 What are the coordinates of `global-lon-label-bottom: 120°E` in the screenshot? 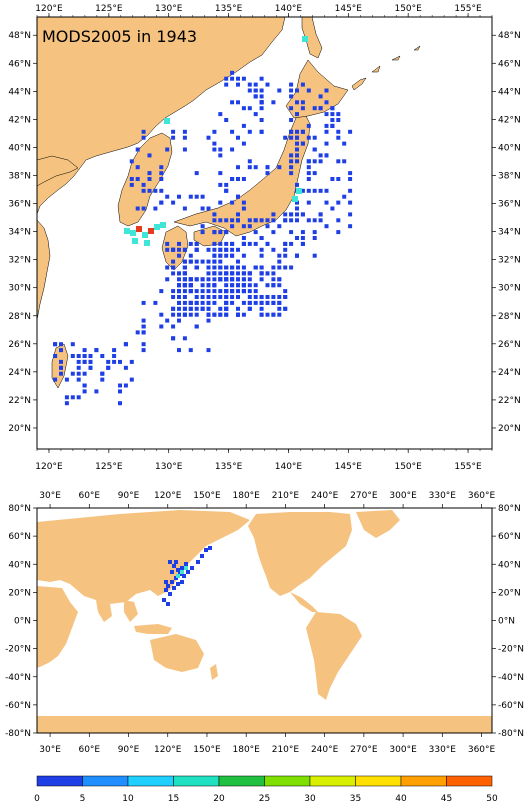 It's located at (168, 750).